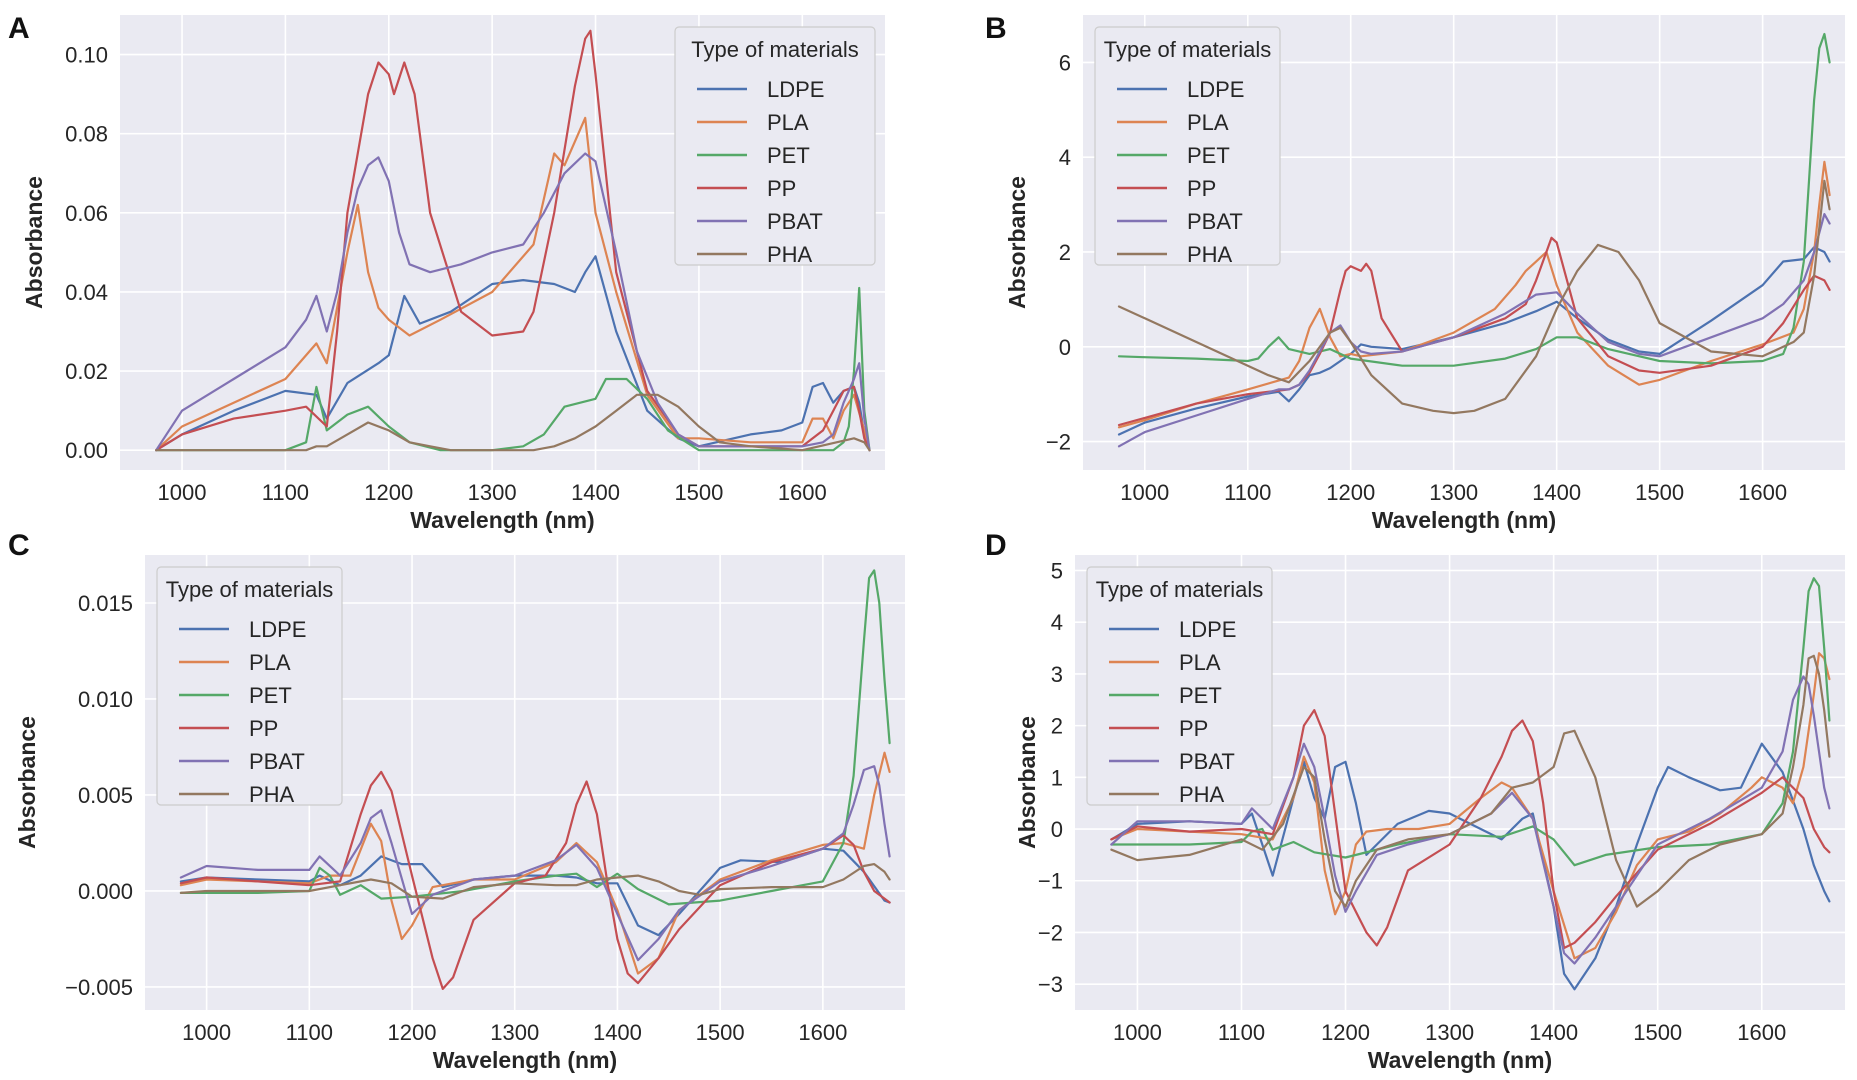 The height and width of the screenshot is (1080, 1857). What do you see at coordinates (105, 795) in the screenshot?
I see `y-tick-label: 0.005` at bounding box center [105, 795].